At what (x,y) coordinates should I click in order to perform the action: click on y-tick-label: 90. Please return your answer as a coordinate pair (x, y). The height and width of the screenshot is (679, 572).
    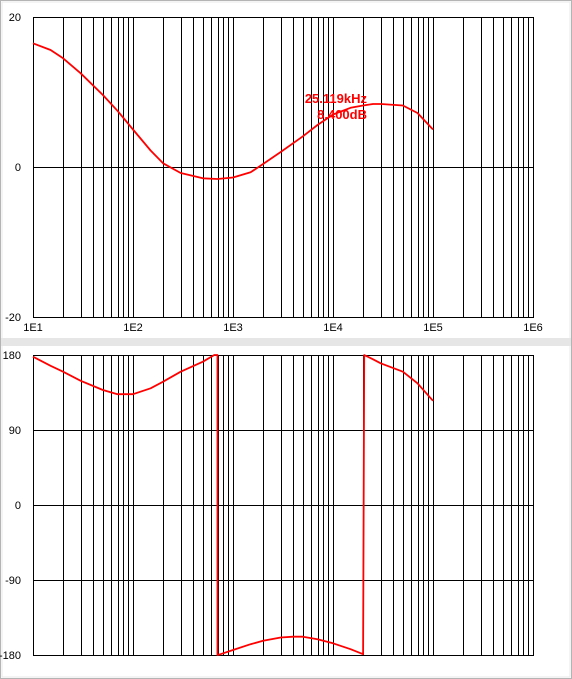
    Looking at the image, I should click on (15, 431).